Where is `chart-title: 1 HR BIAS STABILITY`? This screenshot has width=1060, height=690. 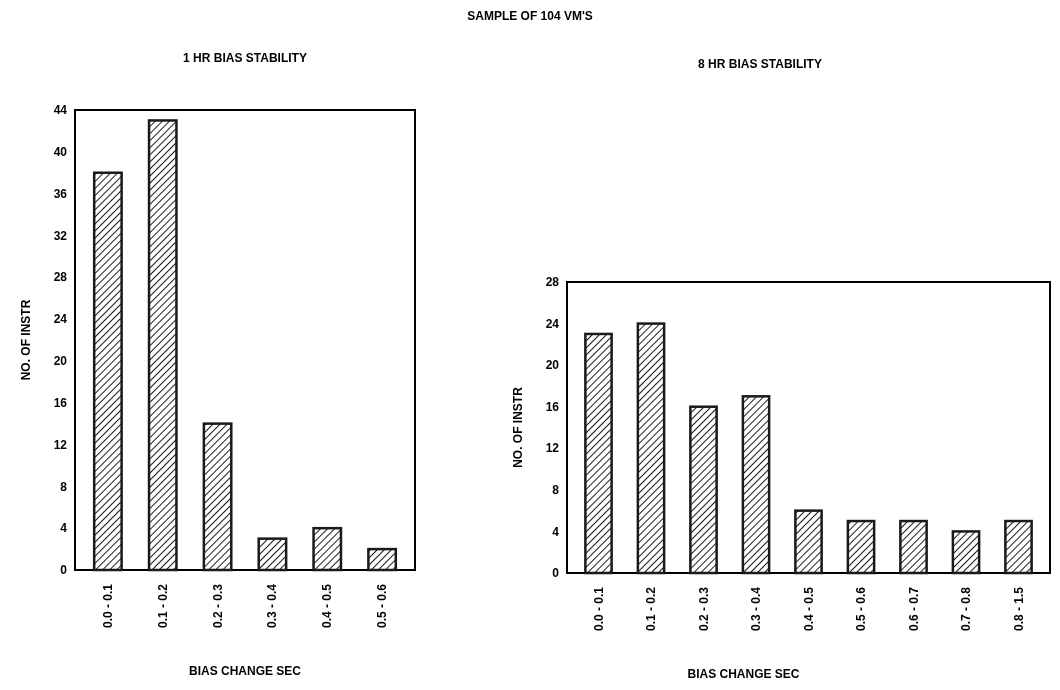
chart-title: 1 HR BIAS STABILITY is located at coordinates (245, 58).